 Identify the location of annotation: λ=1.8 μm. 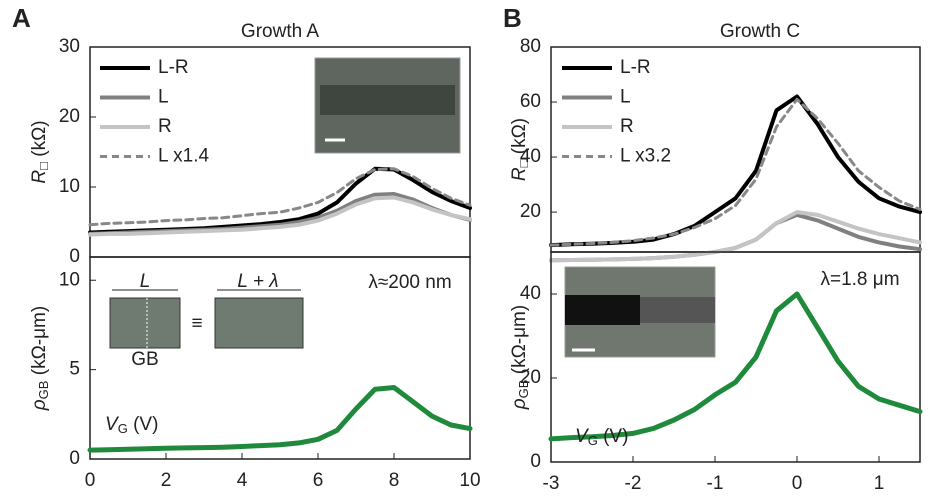
(859, 279).